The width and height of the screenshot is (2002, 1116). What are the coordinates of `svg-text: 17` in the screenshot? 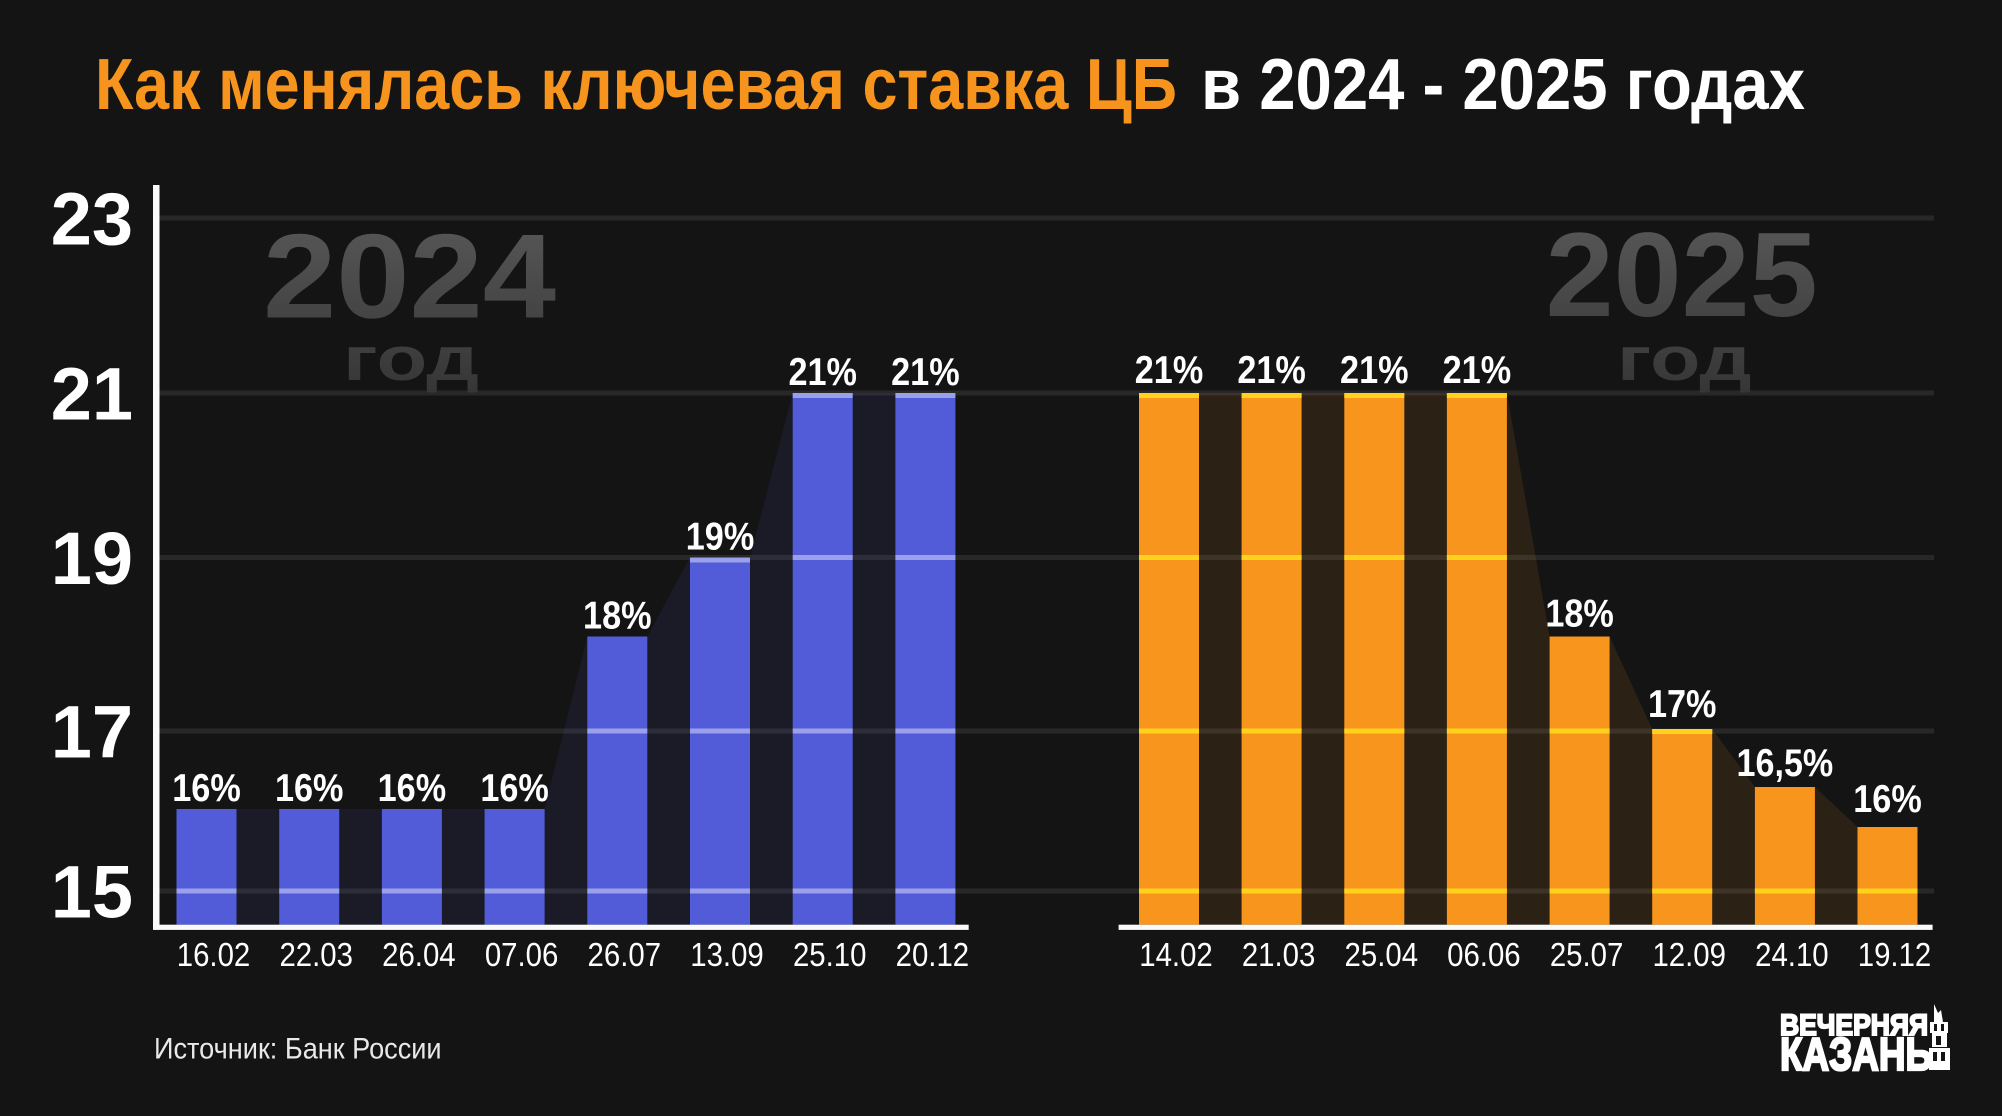 It's located at (92, 732).